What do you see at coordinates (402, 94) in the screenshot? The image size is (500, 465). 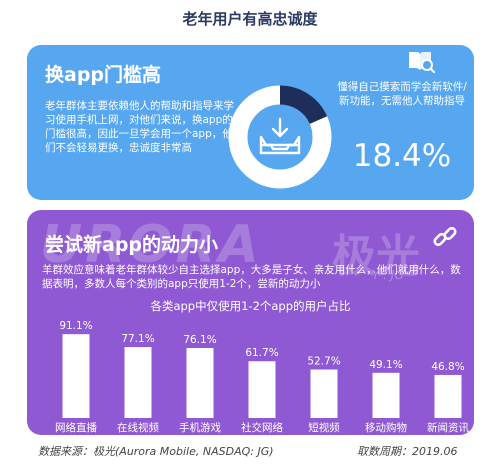 I see `stat-description: 懂得自己摸索而学会新软件/新功能，无需他人帮助指导` at bounding box center [402, 94].